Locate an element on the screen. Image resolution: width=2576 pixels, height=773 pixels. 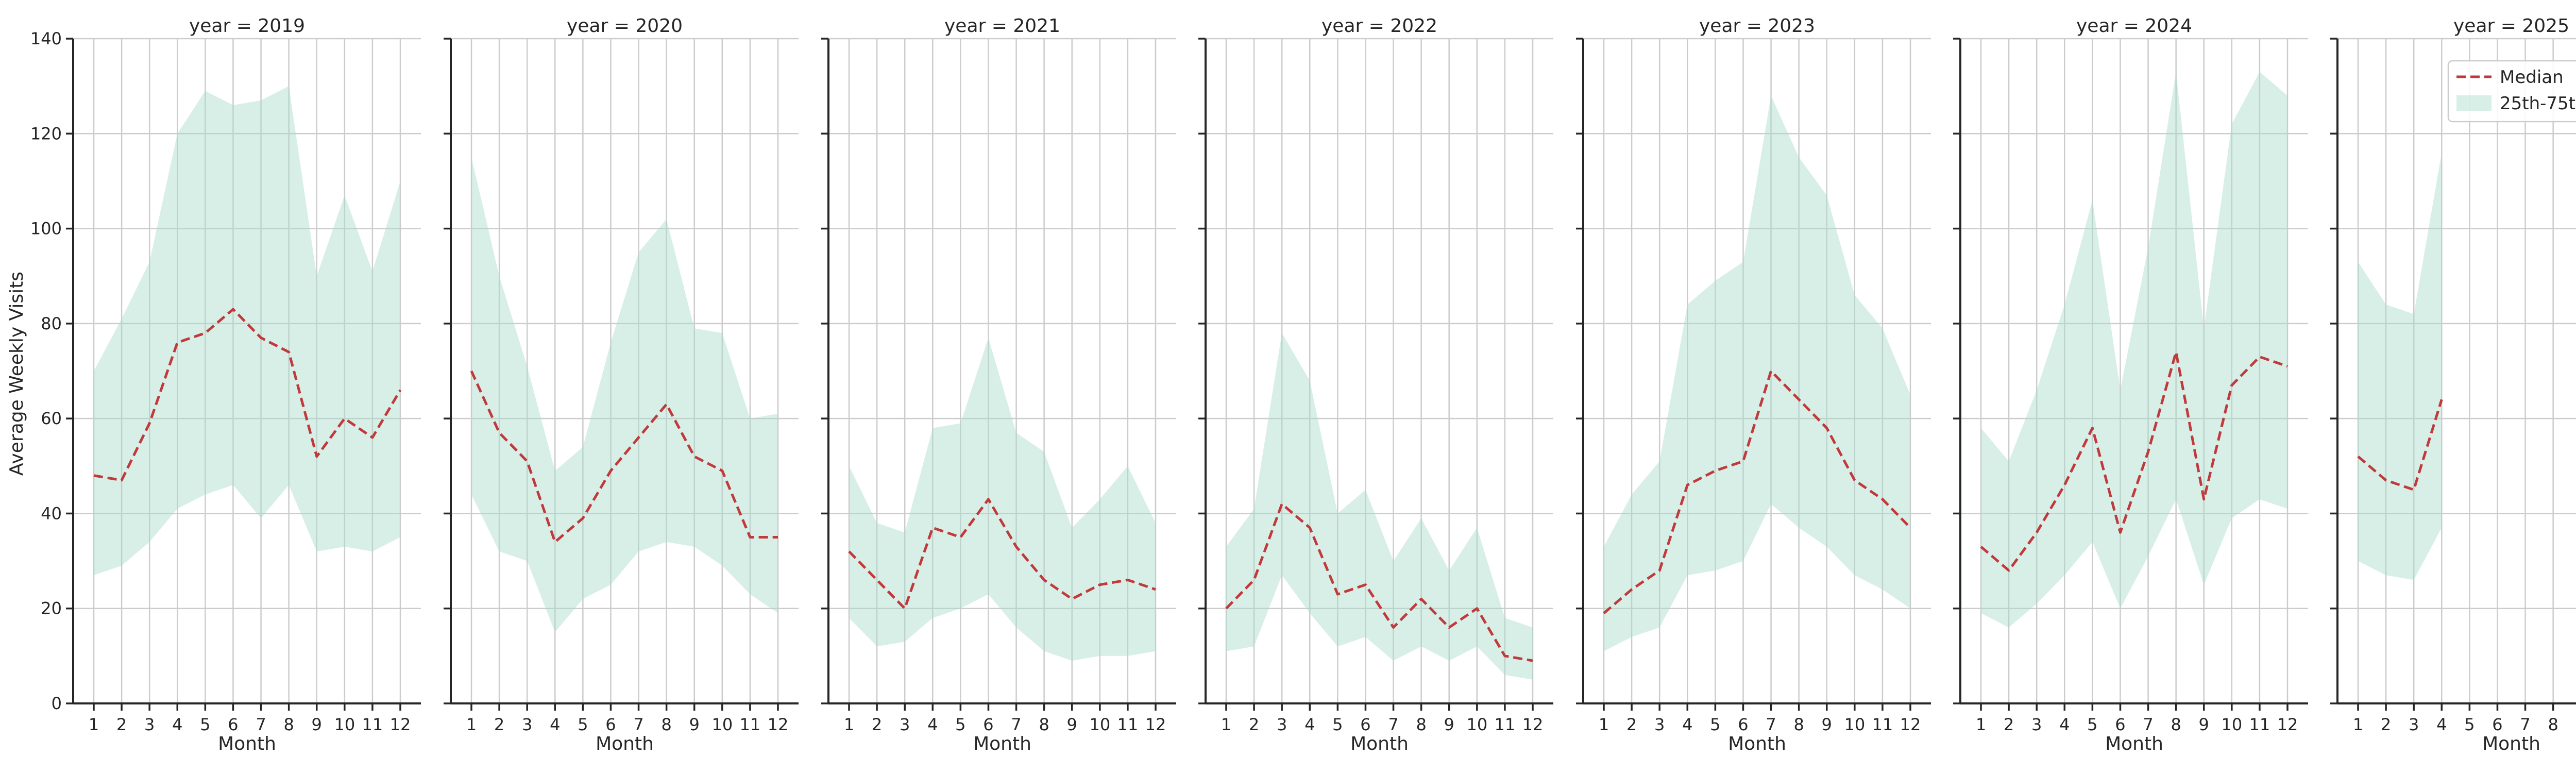
y-tick-label: 120 is located at coordinates (46, 133).